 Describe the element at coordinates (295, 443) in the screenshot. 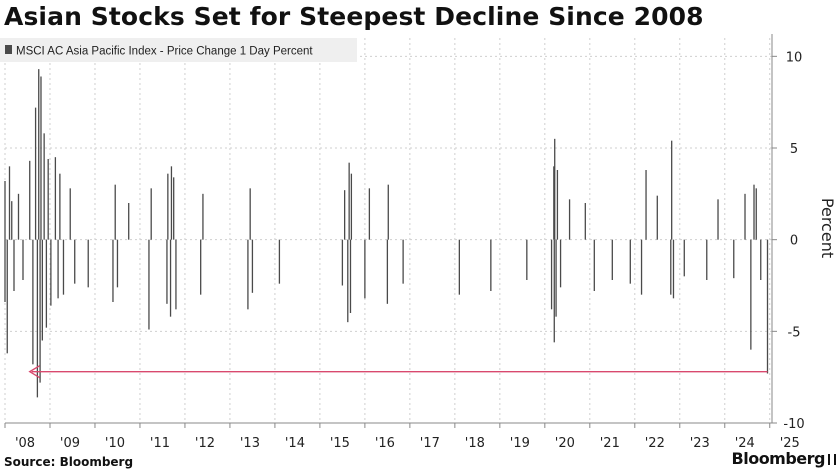

I see `x-tick-label: '14` at that location.